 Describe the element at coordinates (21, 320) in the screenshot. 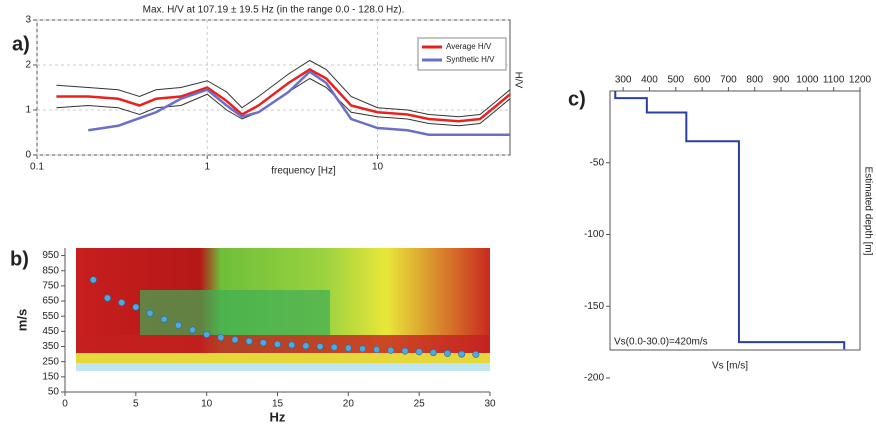

I see `y-axis-label: m/s` at that location.